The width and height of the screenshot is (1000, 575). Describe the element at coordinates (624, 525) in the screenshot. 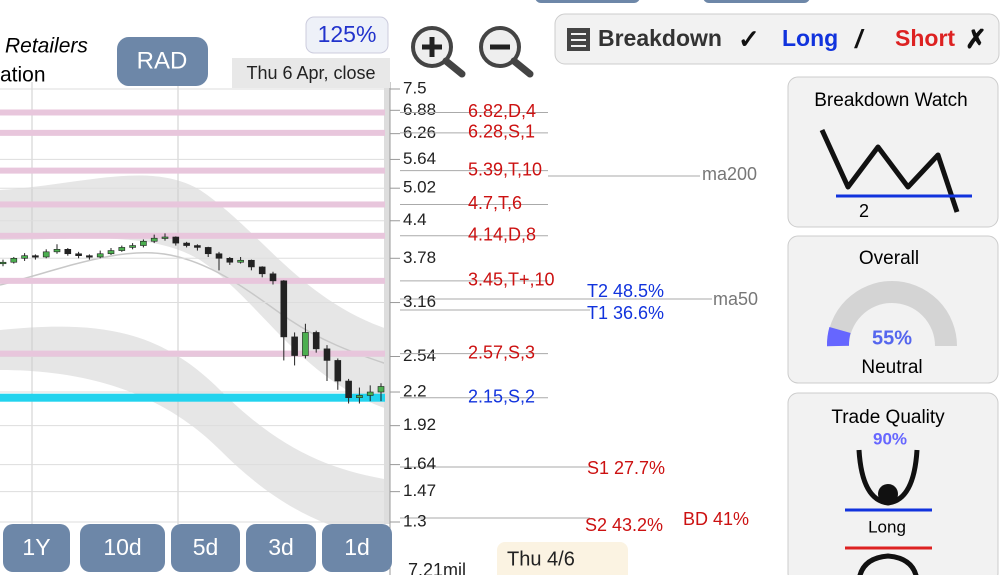

I see `target: S2 43.2%` at that location.